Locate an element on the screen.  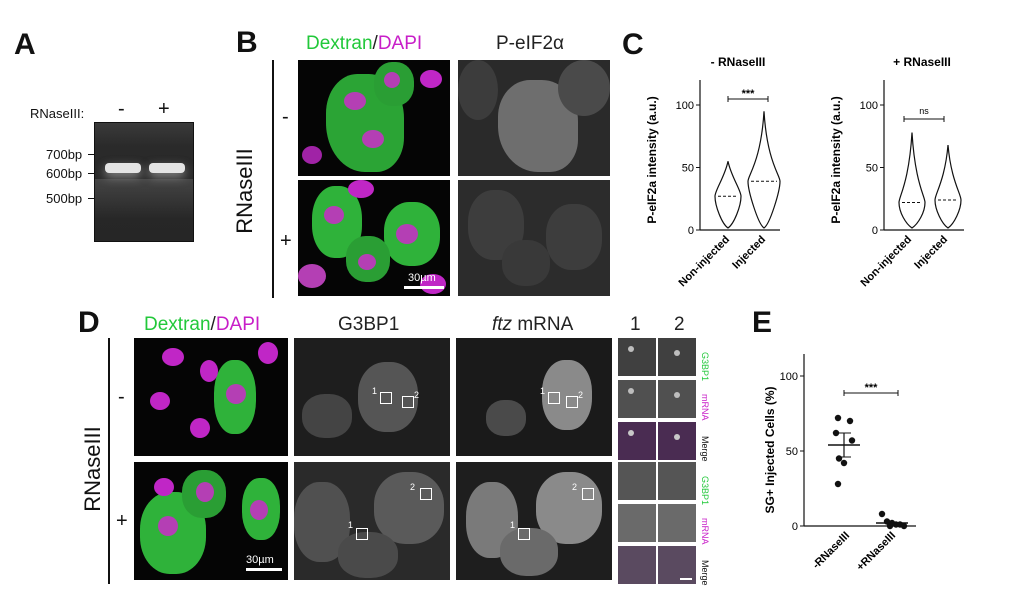
marker-500: 500bp is located at coordinates (64, 198).